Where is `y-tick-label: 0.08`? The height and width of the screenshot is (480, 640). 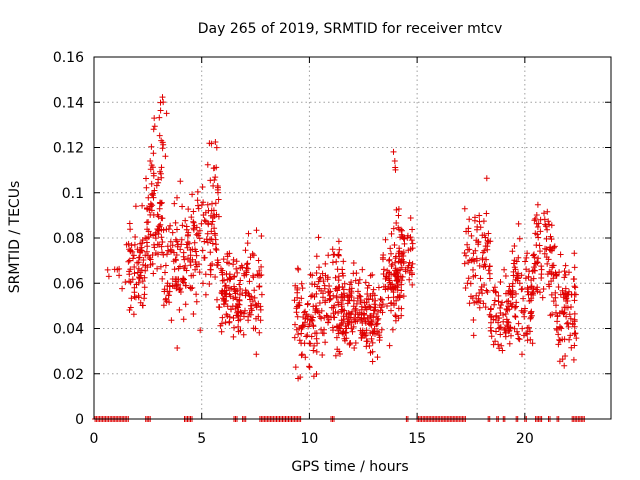
y-tick-label: 0.08 is located at coordinates (68, 239).